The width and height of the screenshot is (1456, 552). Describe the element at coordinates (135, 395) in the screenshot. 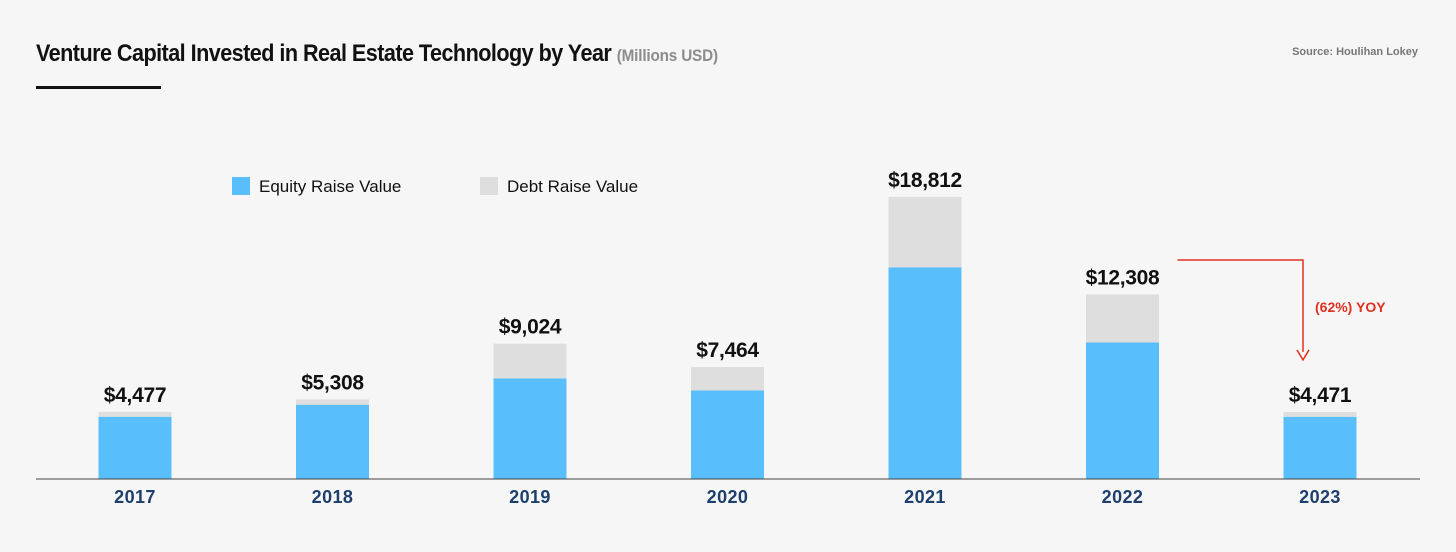

I see `data-label-2017: $4,477` at that location.